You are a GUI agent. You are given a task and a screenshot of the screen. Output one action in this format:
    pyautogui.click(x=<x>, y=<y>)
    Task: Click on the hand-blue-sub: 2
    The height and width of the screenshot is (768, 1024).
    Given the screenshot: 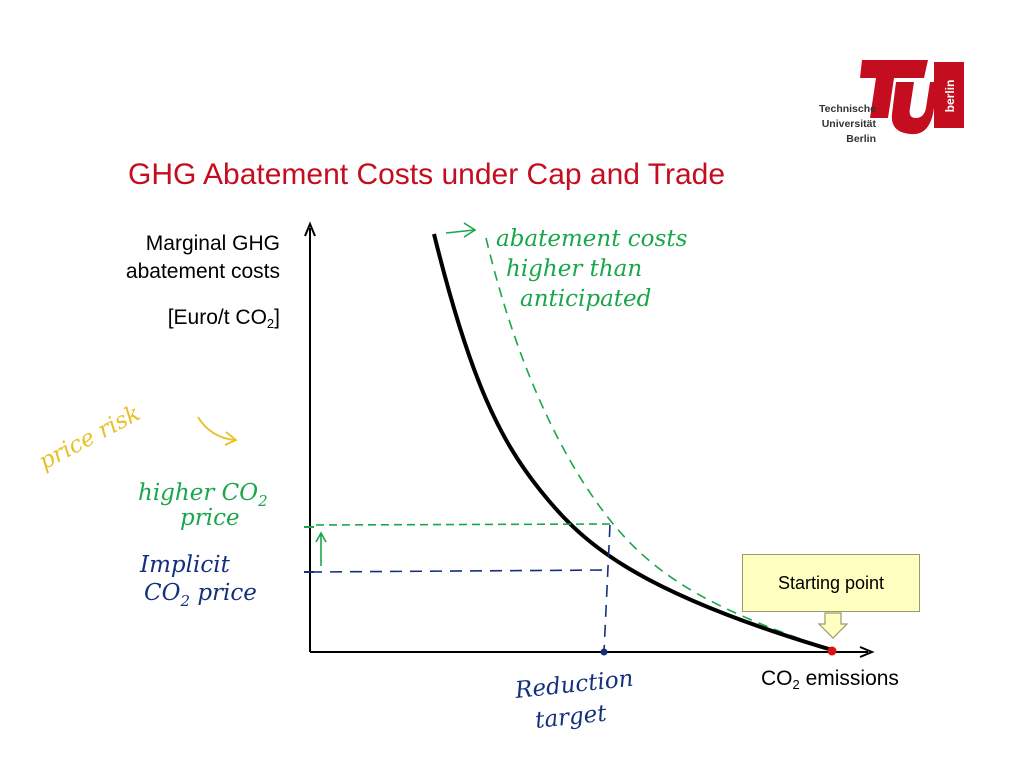 What is the action you would take?
    pyautogui.click(x=184, y=601)
    